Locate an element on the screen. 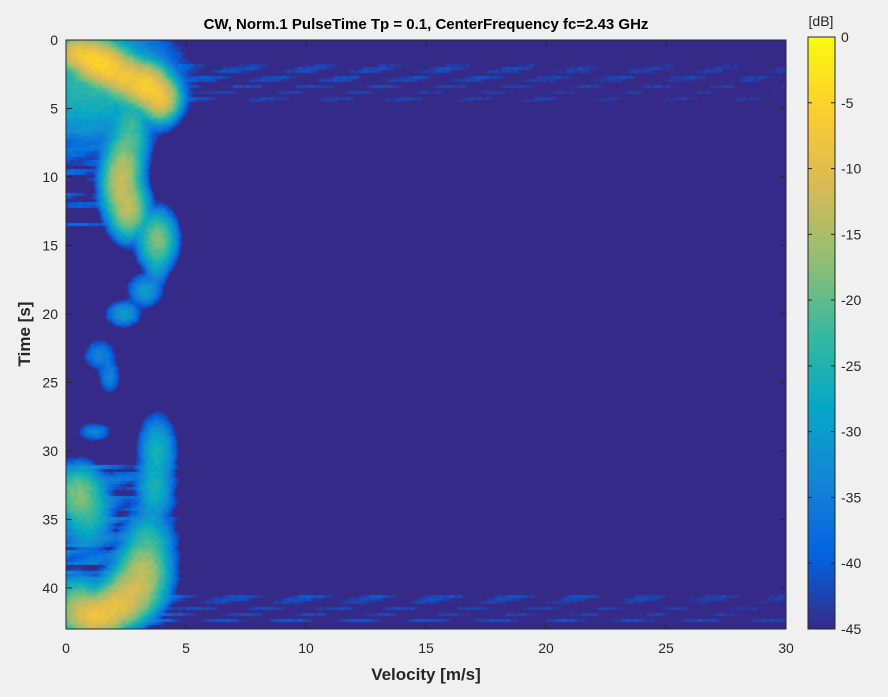 Image resolution: width=888 pixels, height=697 pixels. y-tick-label: 35 is located at coordinates (50, 519).